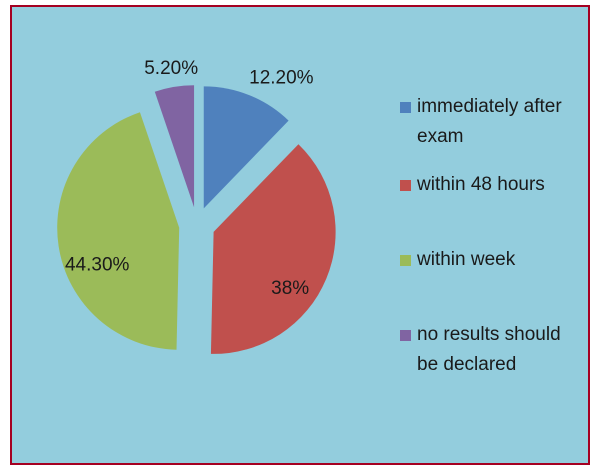  I want to click on legend-item: no results should be declared, so click(492, 350).